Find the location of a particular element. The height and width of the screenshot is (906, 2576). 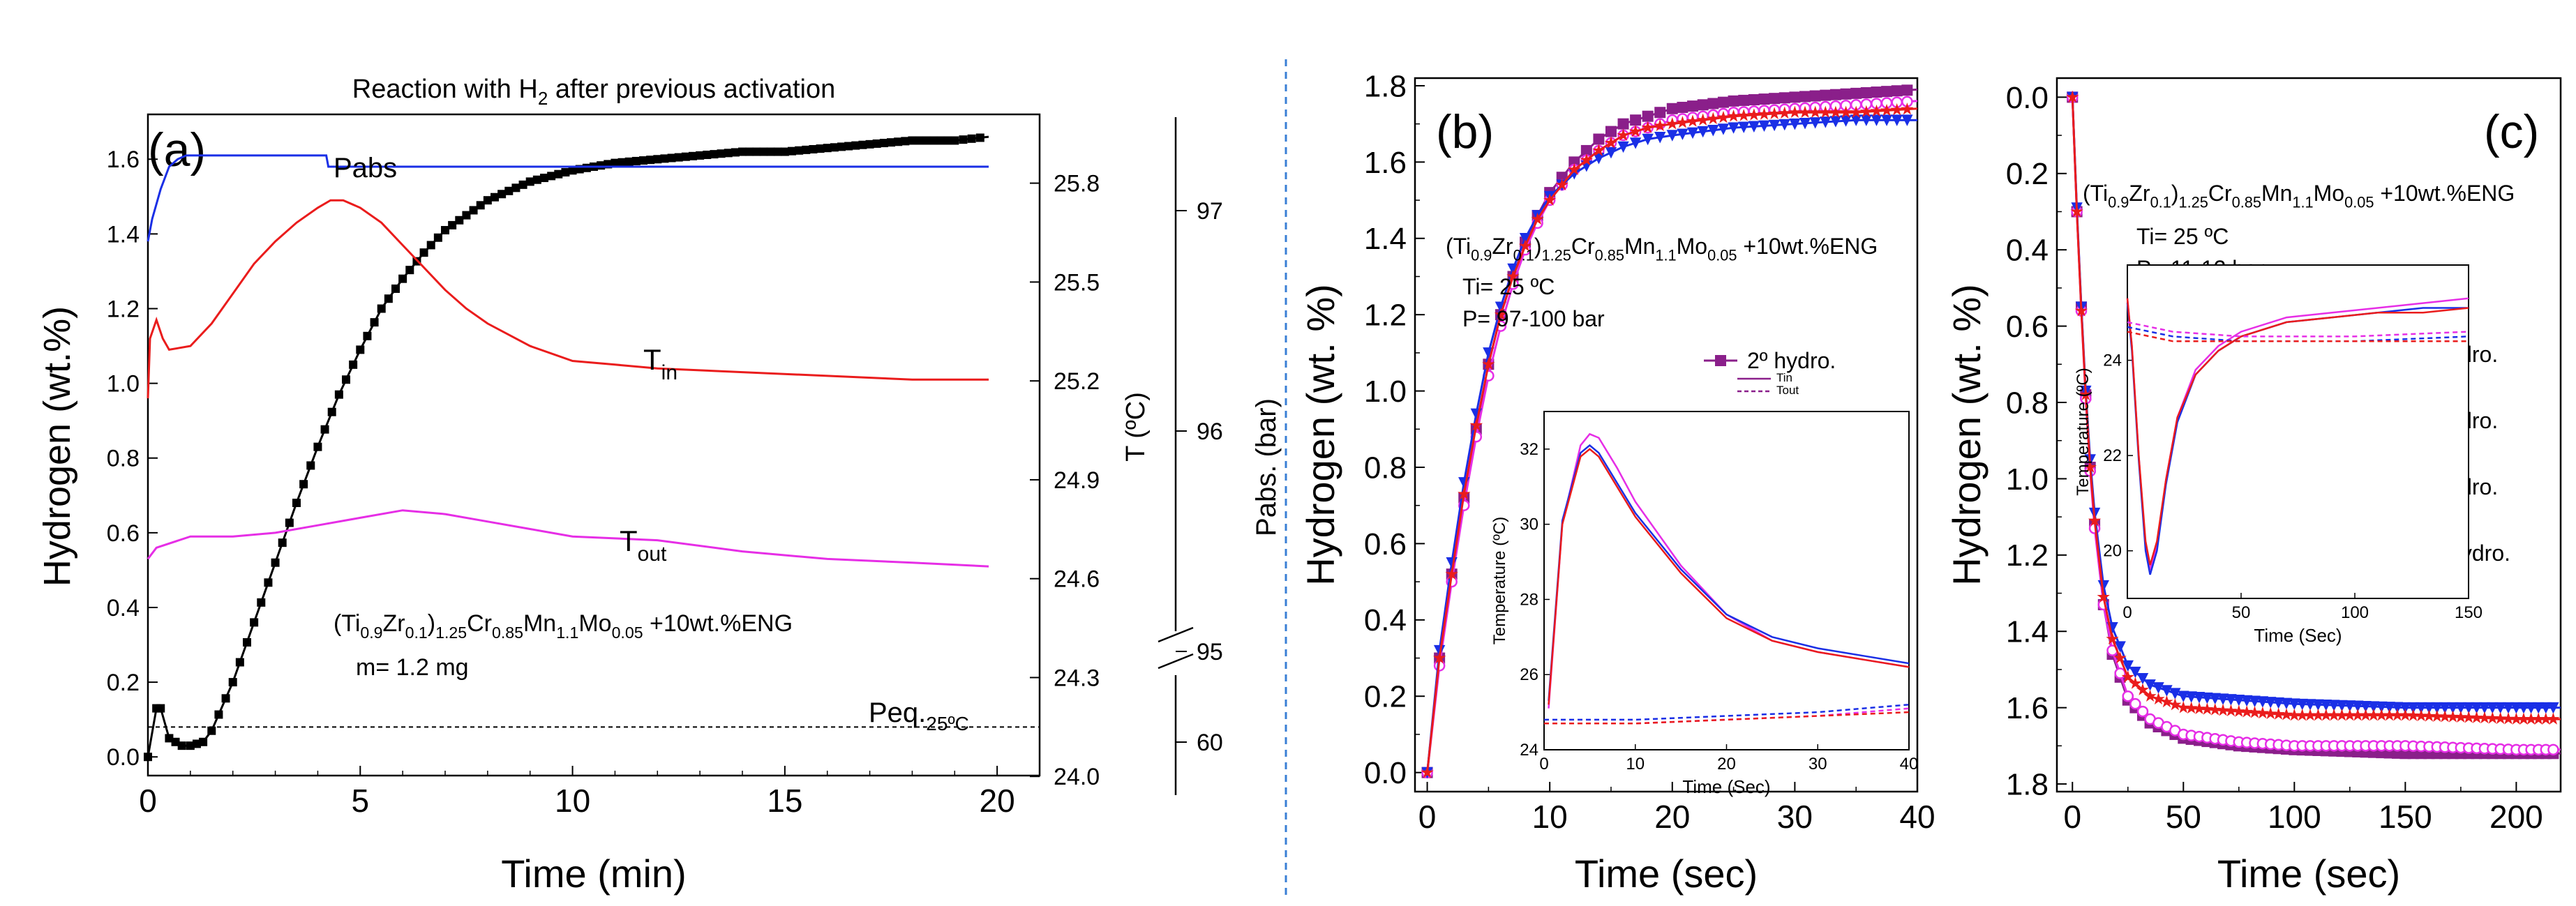

T-tick-label: 25.2 is located at coordinates (1077, 382).